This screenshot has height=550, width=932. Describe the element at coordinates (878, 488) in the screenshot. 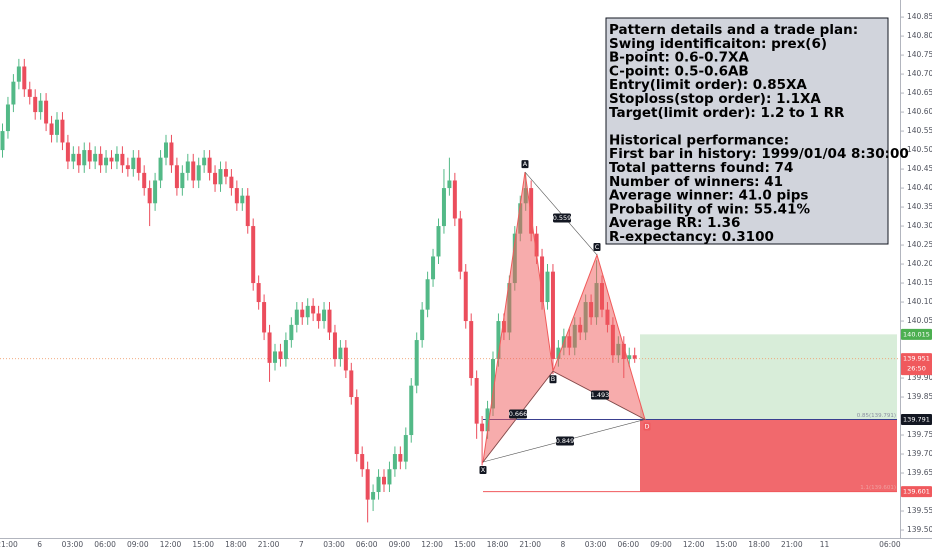

I see `level-note: 1.1(139.601)` at that location.